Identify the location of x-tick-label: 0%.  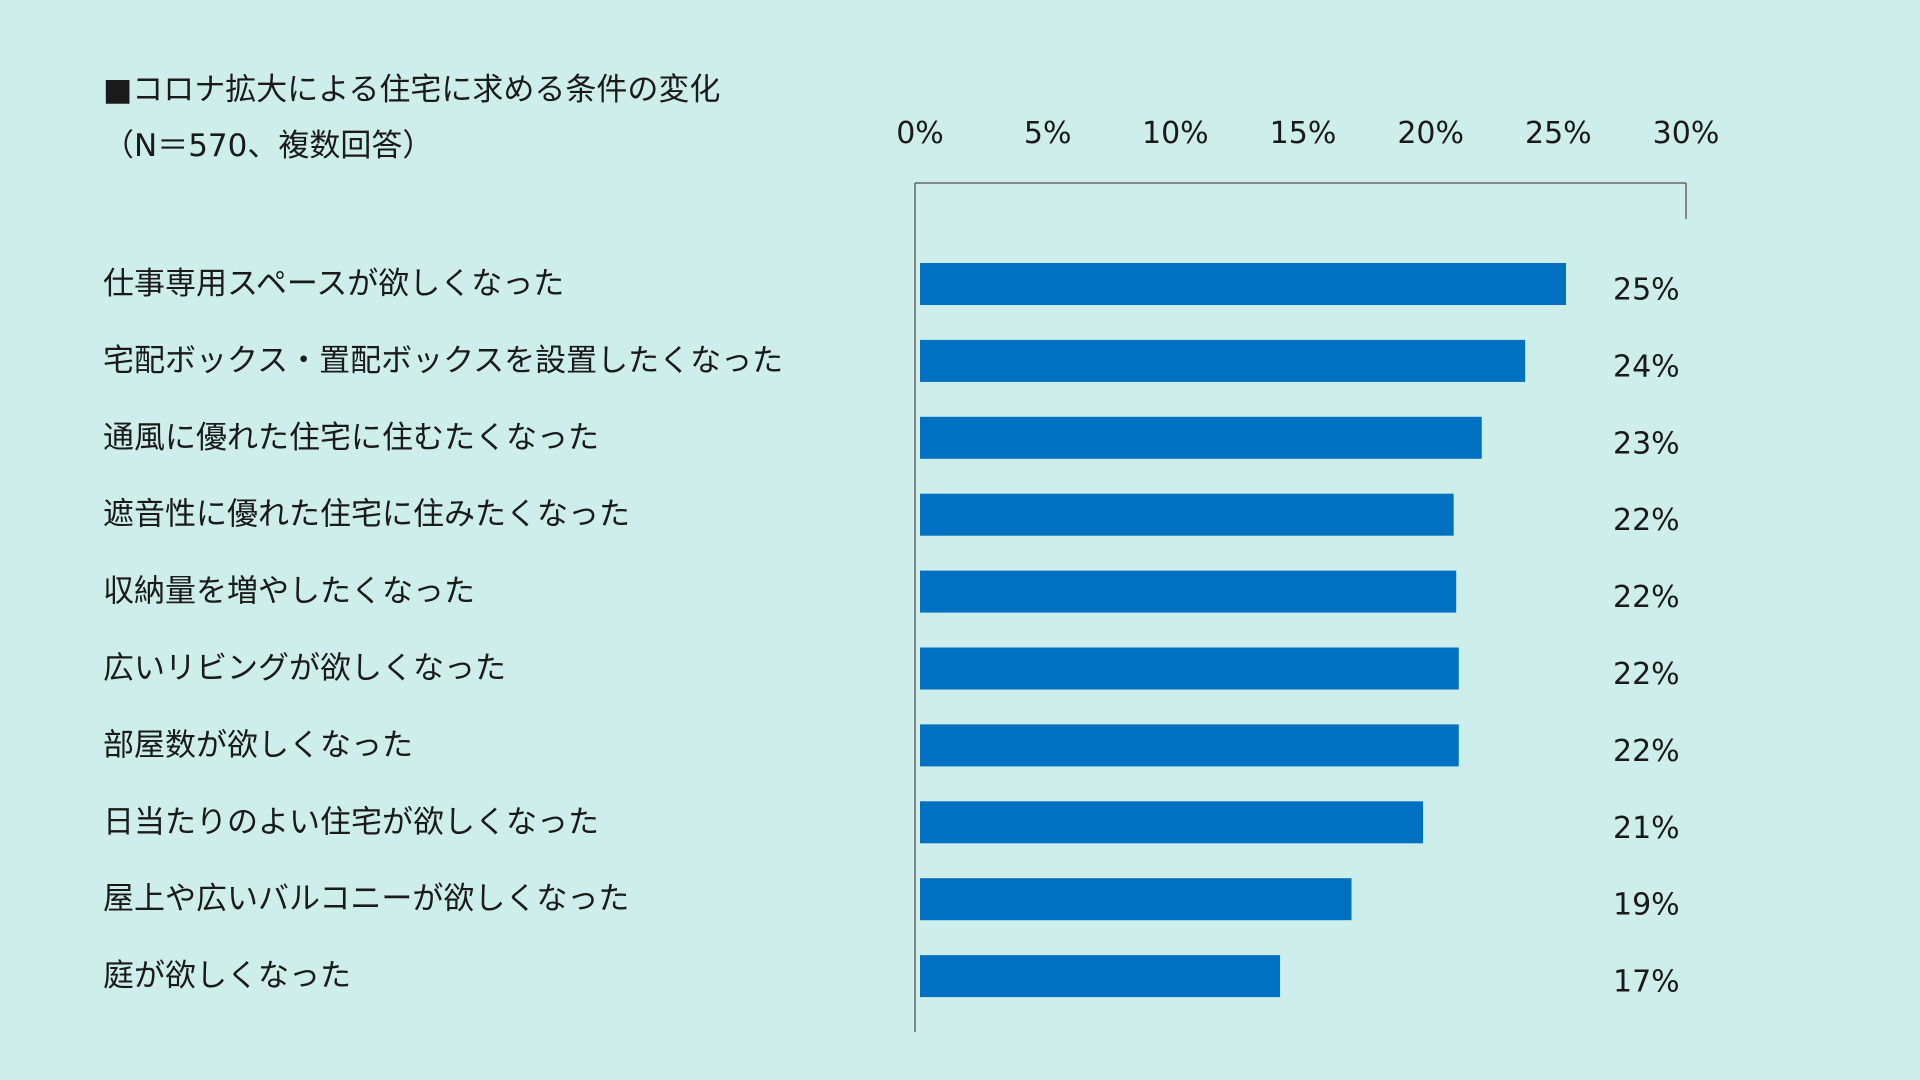
(920, 133).